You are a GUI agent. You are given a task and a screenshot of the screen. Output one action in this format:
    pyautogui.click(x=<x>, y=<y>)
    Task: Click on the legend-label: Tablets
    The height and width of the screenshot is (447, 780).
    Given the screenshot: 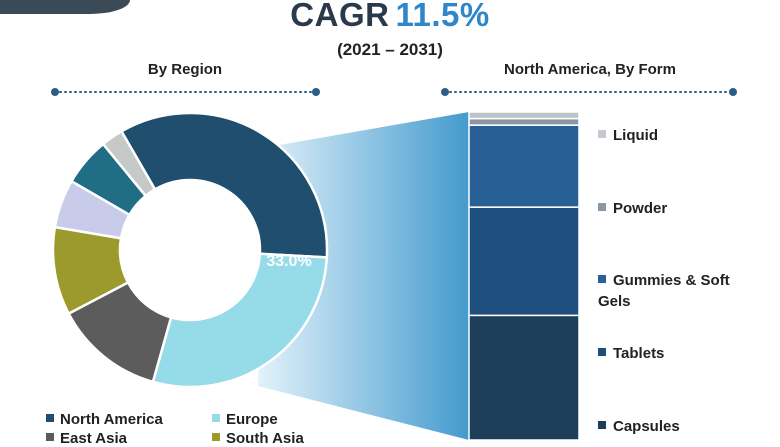 What is the action you would take?
    pyautogui.click(x=639, y=353)
    